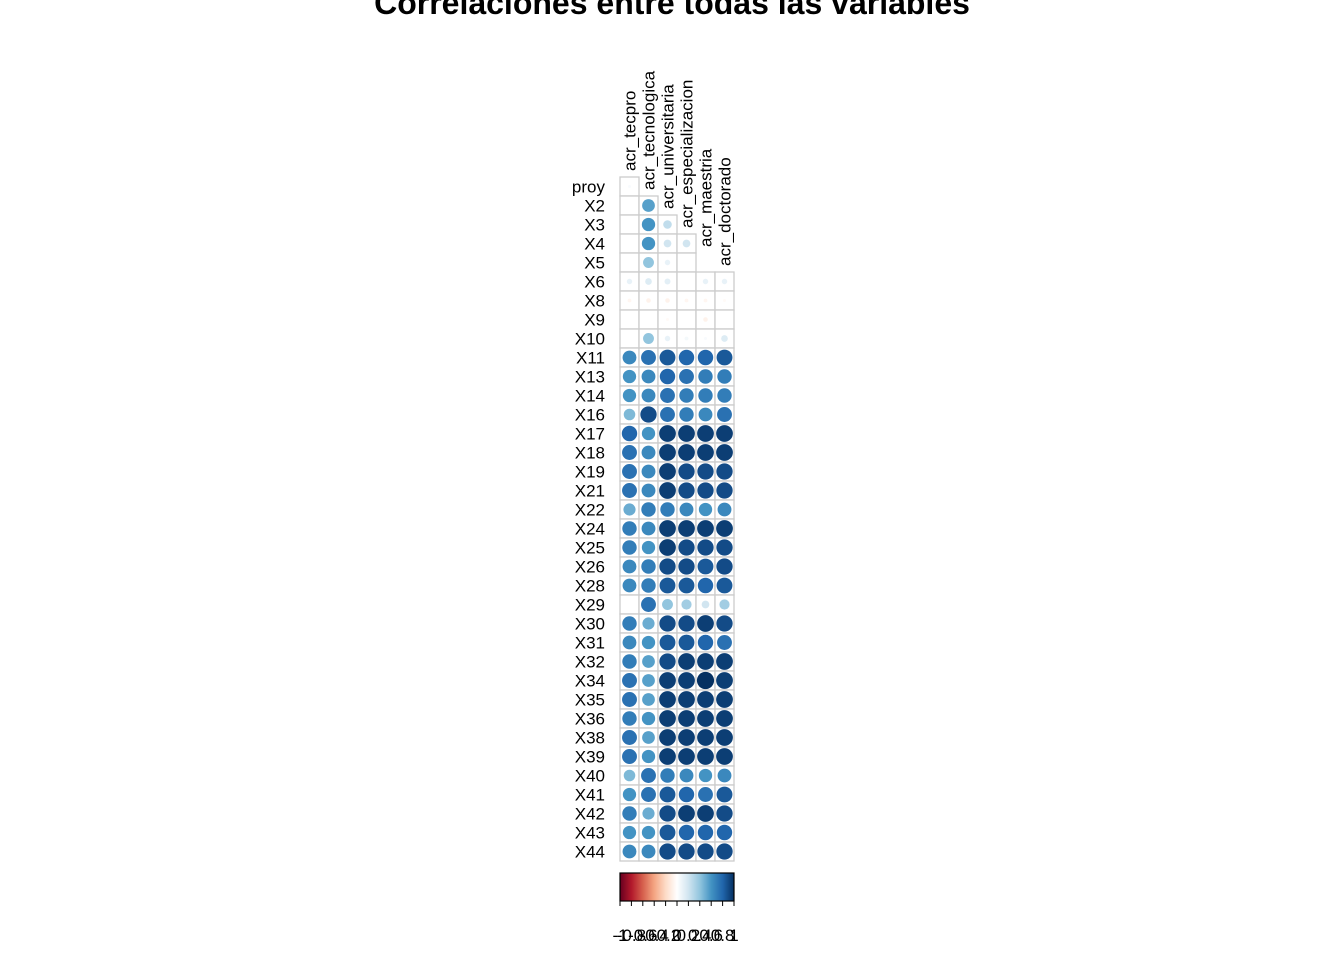 The height and width of the screenshot is (960, 1344). What do you see at coordinates (725, 211) in the screenshot?
I see `column-label: acr_doctorado` at bounding box center [725, 211].